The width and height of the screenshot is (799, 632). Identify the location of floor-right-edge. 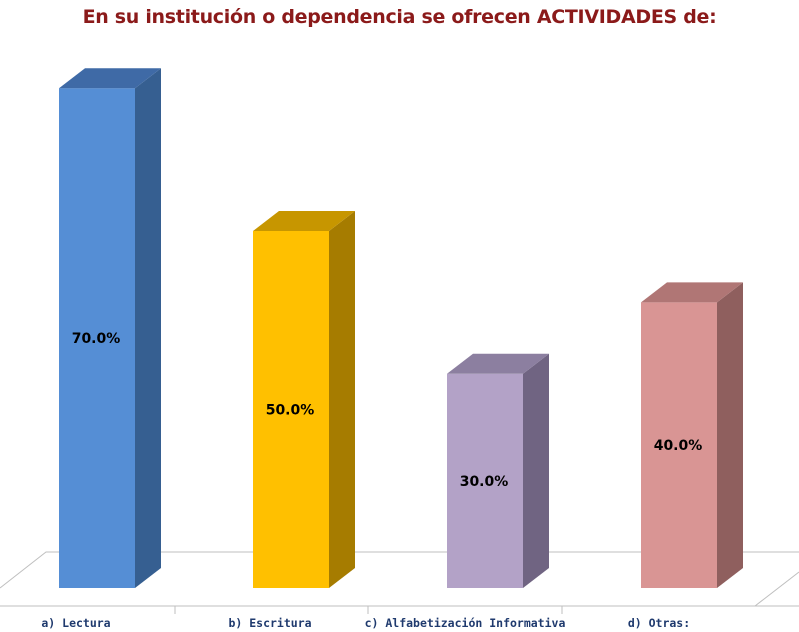
(776, 589).